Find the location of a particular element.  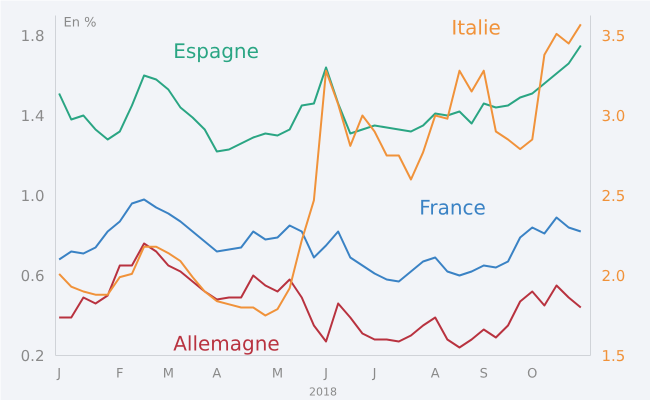

series-label: France is located at coordinates (452, 208).